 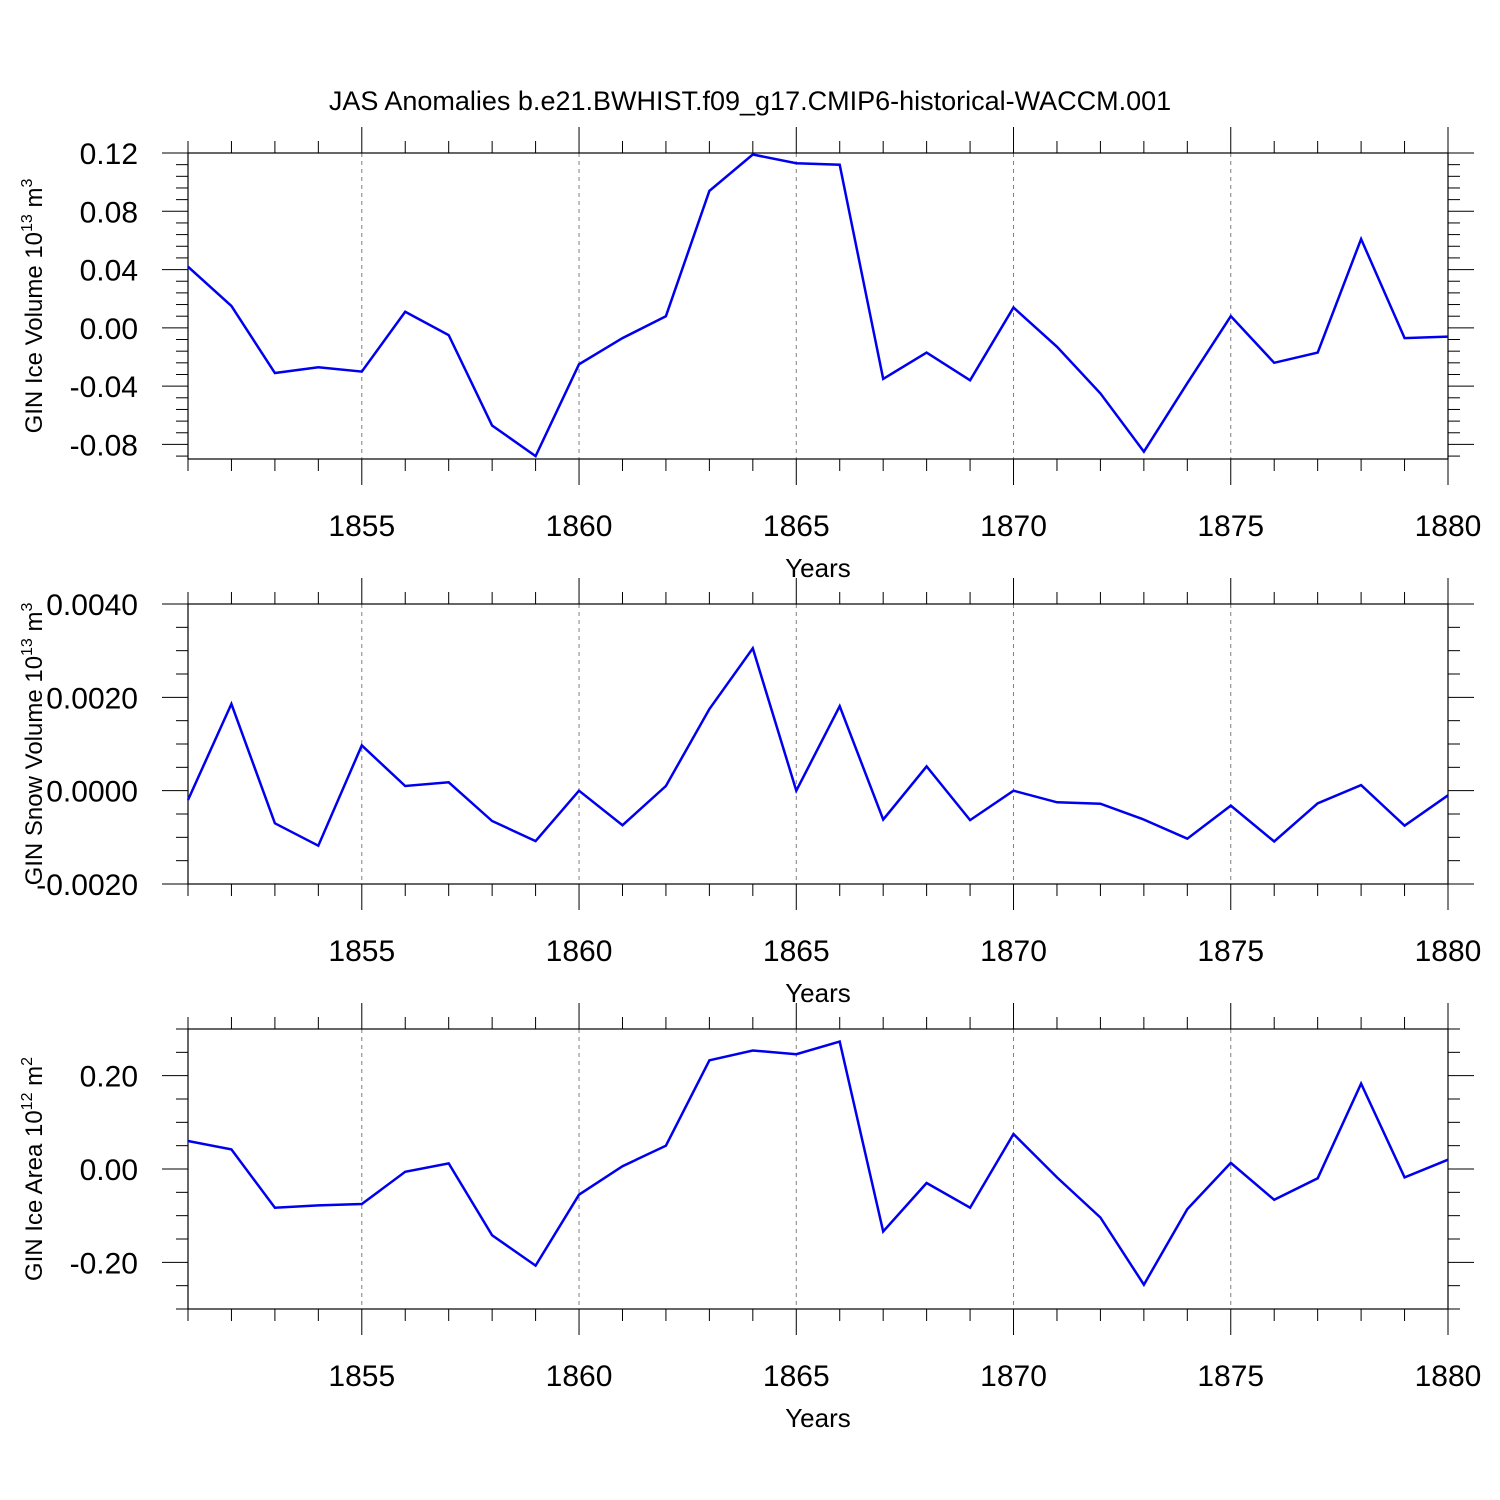 I want to click on y-tick-label: 0.08, so click(x=109, y=212).